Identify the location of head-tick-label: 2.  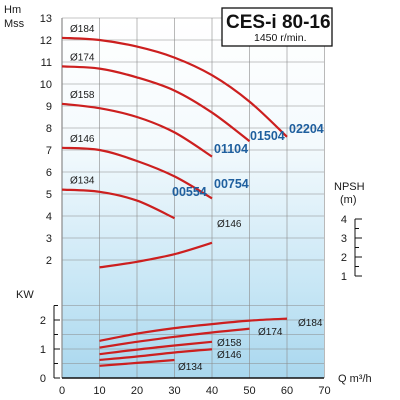
(49, 261).